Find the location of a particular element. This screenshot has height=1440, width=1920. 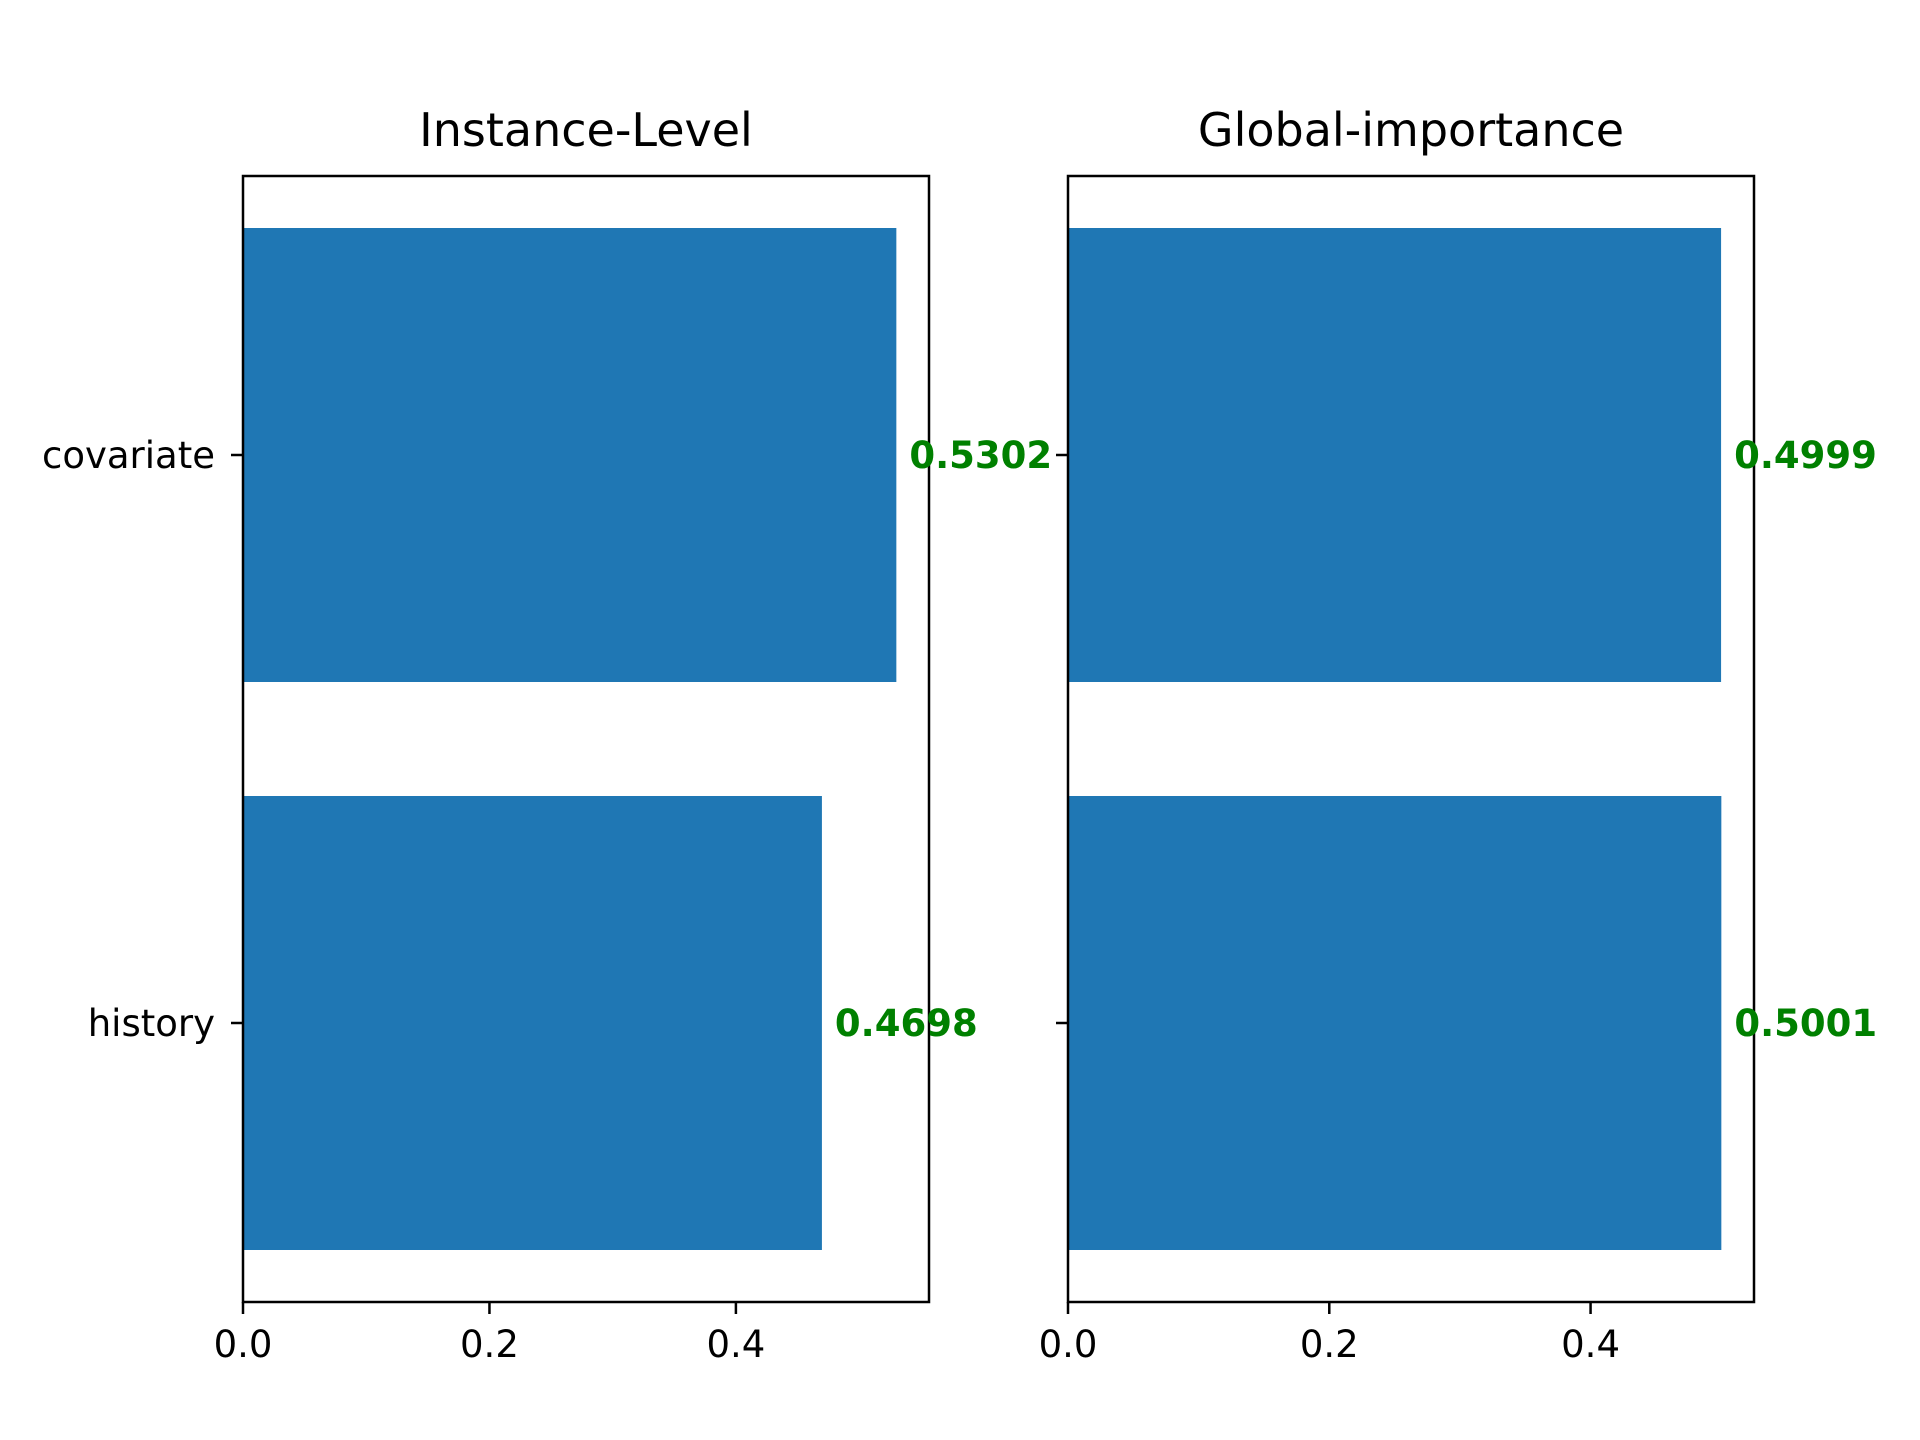

bar-instance-level-covariate is located at coordinates (570, 455).